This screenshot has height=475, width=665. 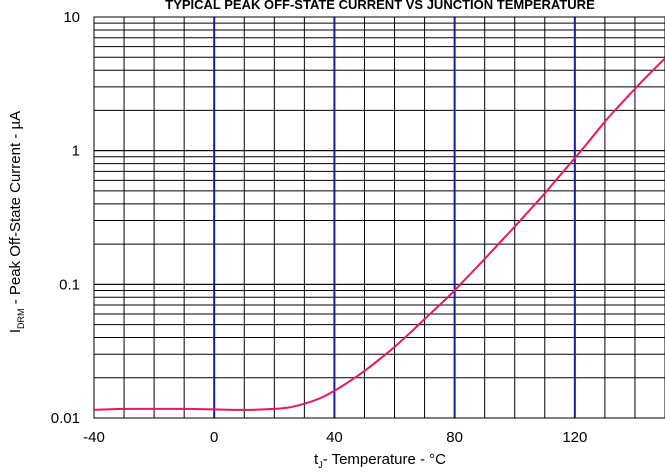 What do you see at coordinates (574, 437) in the screenshot?
I see `x-tick-label: 120` at bounding box center [574, 437].